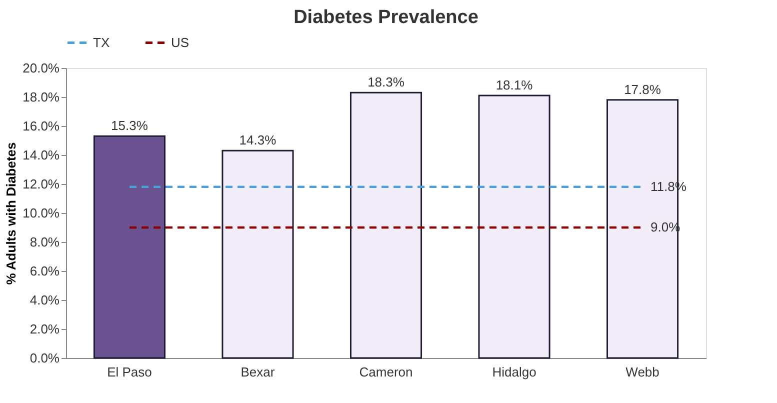 Image resolution: width=777 pixels, height=403 pixels. Describe the element at coordinates (101, 42) in the screenshot. I see `legend-label: TX` at that location.